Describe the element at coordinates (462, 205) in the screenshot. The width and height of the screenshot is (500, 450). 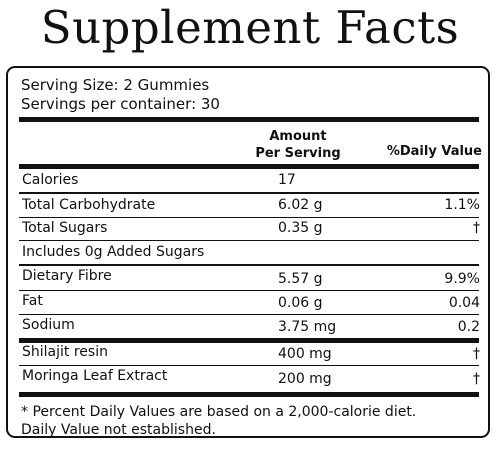
I see `row-dv-total-carbohydrate: 1.1%` at that location.